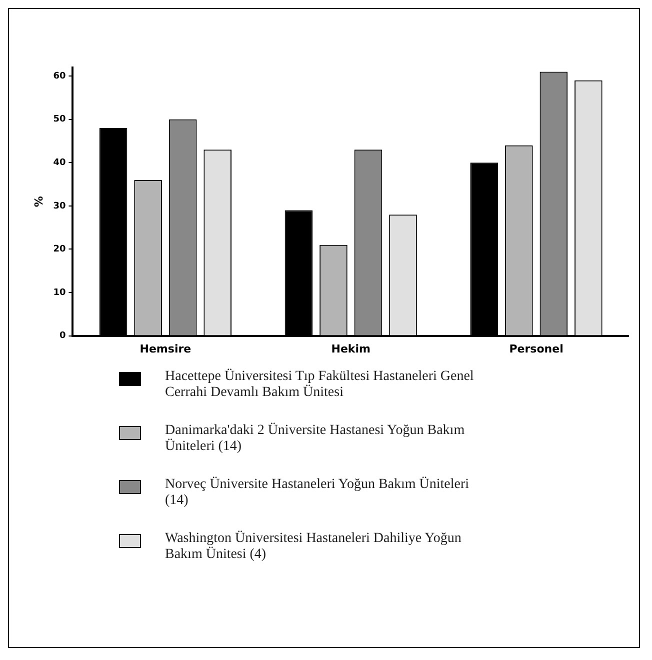  What do you see at coordinates (62, 336) in the screenshot?
I see `y-tick-label: 0` at bounding box center [62, 336].